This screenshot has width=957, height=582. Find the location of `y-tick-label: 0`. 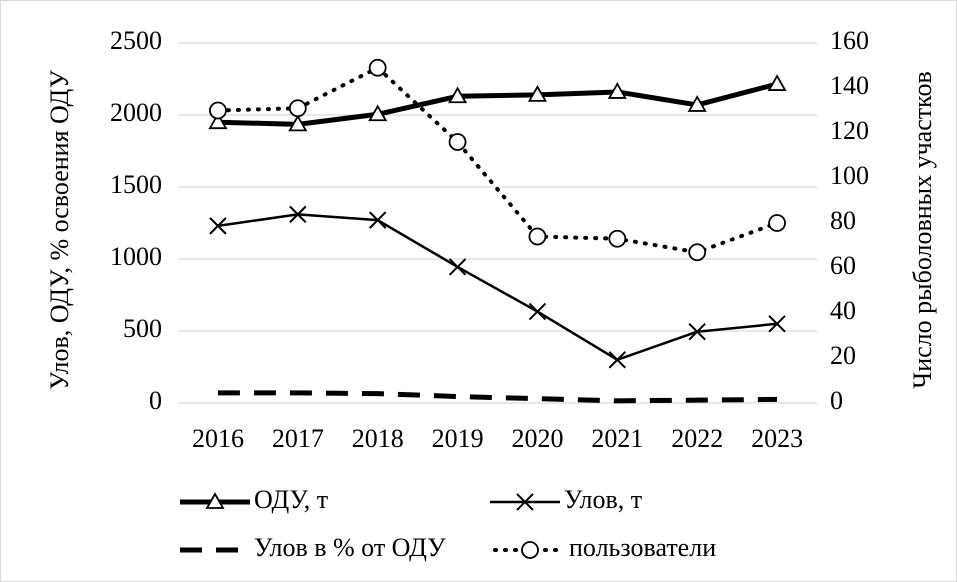

y-tick-label: 0 is located at coordinates (155, 400).